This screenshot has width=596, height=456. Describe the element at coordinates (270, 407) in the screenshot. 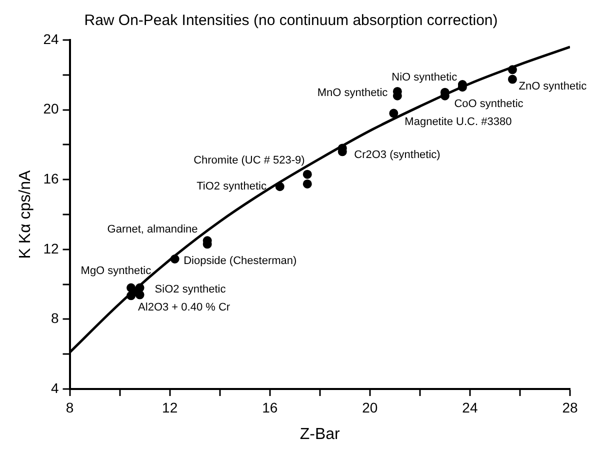

I see `x-tick-label: 16` at that location.